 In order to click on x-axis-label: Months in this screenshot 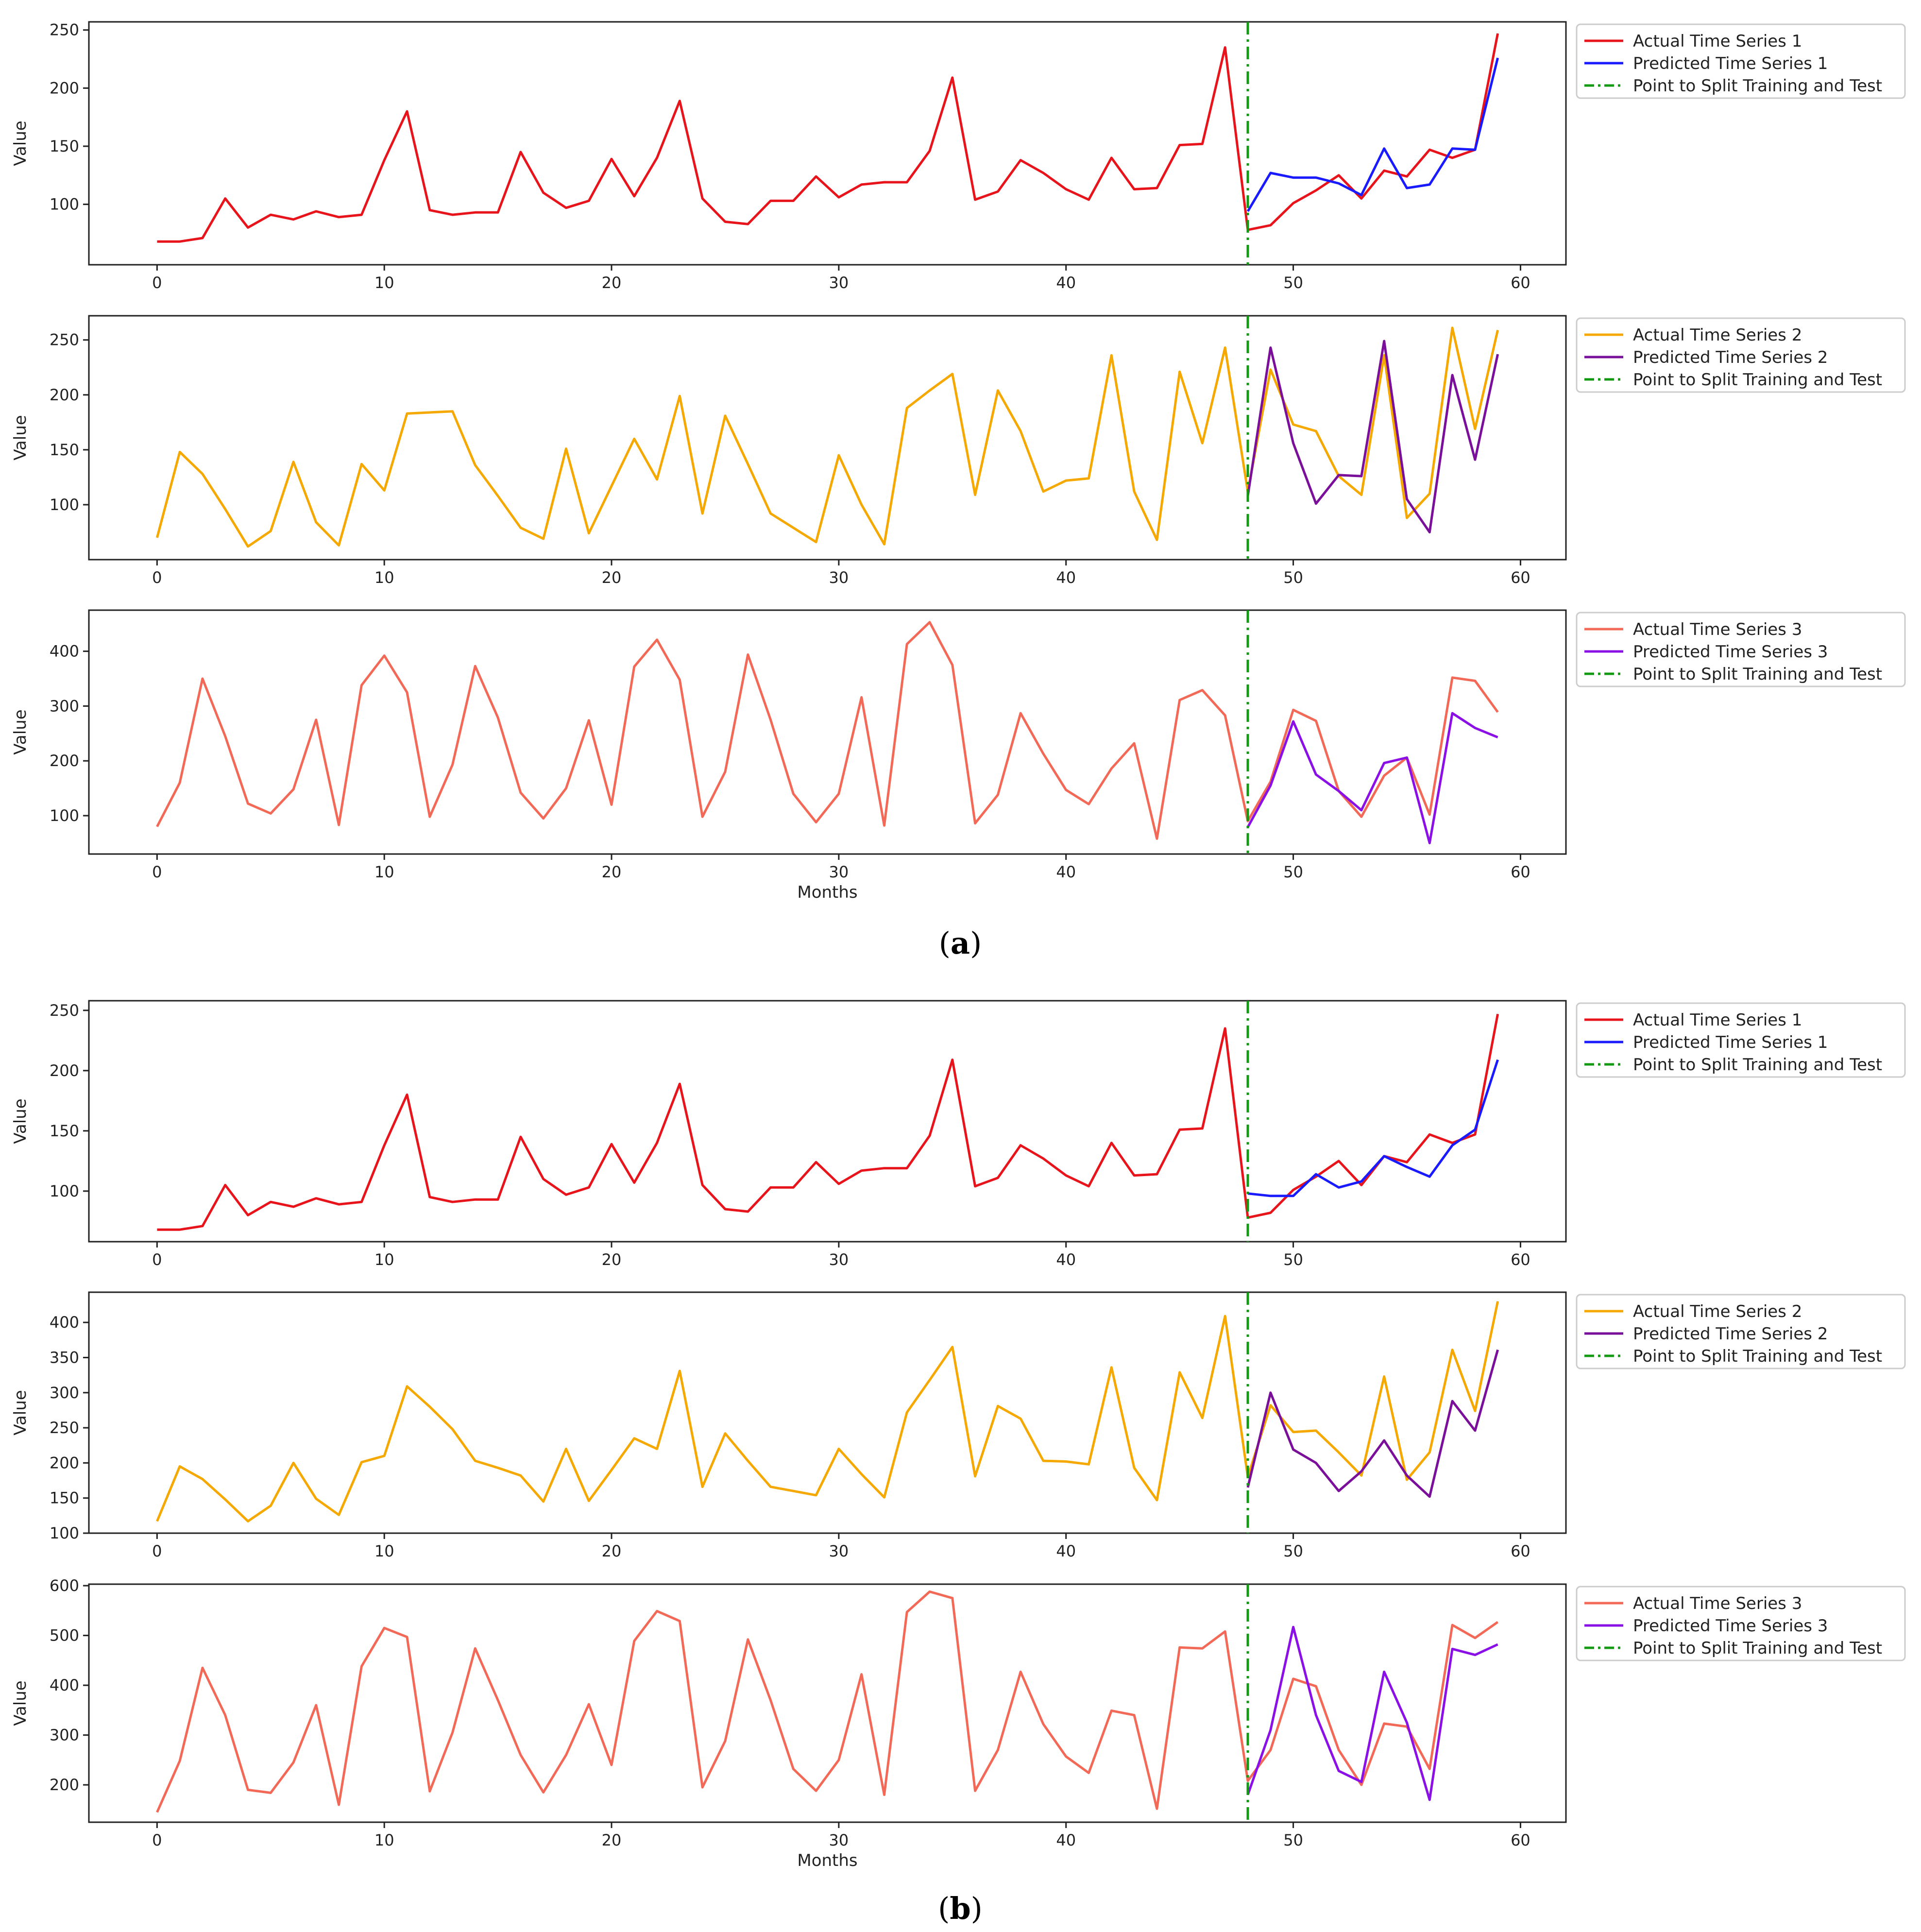, I will do `click(827, 892)`.